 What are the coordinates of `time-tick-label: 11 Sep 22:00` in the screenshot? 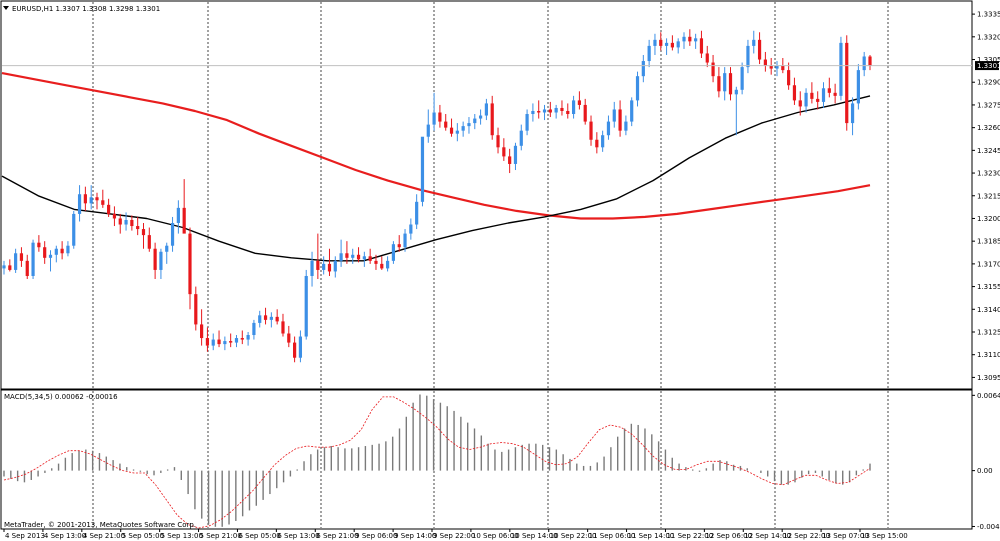 It's located at (689, 536).